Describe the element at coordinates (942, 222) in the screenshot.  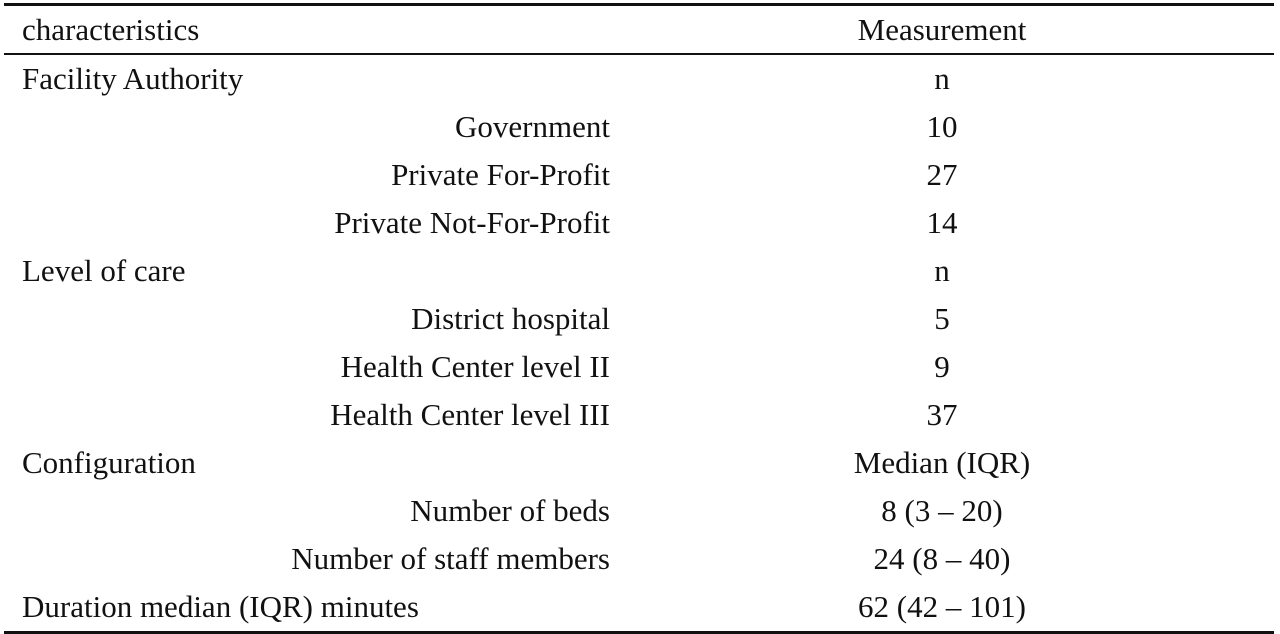
I see `row-value: 14` at that location.